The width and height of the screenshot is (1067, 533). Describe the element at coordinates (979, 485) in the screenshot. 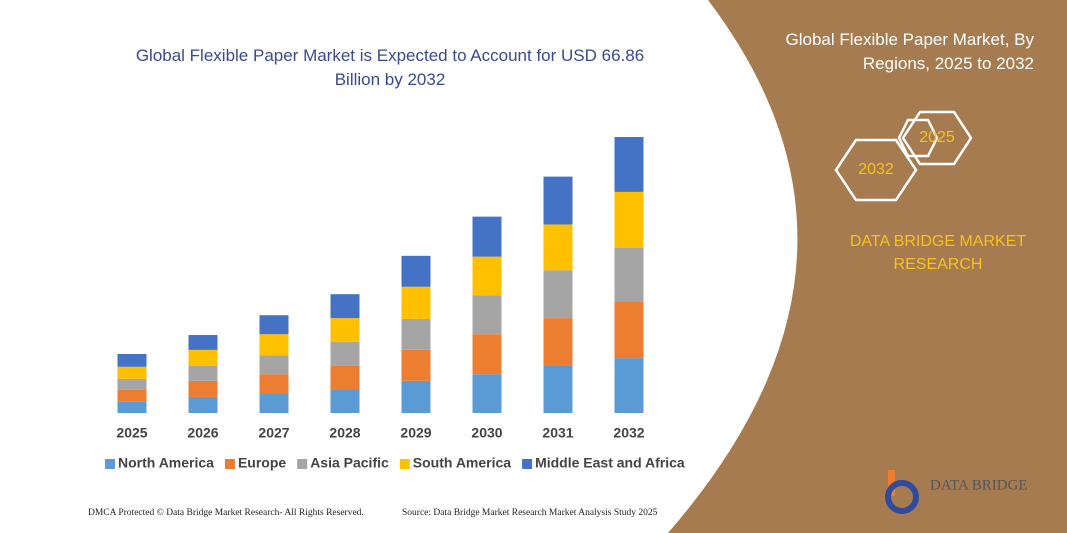

I see `logo-text: DATA BRIDGE` at that location.